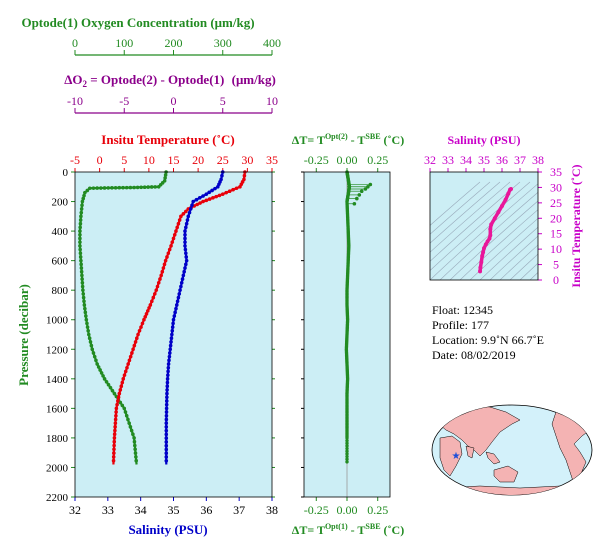 The image size is (608, 554). I want to click on delta-t-spike-point, so click(368, 186).